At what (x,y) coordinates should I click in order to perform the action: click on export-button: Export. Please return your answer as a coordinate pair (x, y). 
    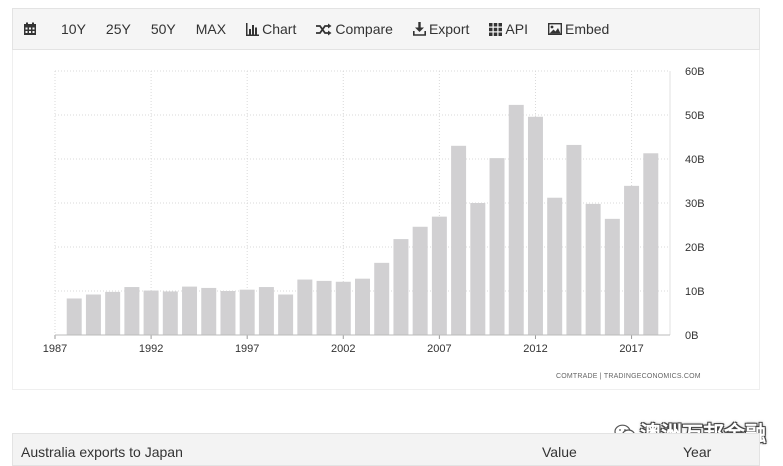
    Looking at the image, I should click on (441, 29).